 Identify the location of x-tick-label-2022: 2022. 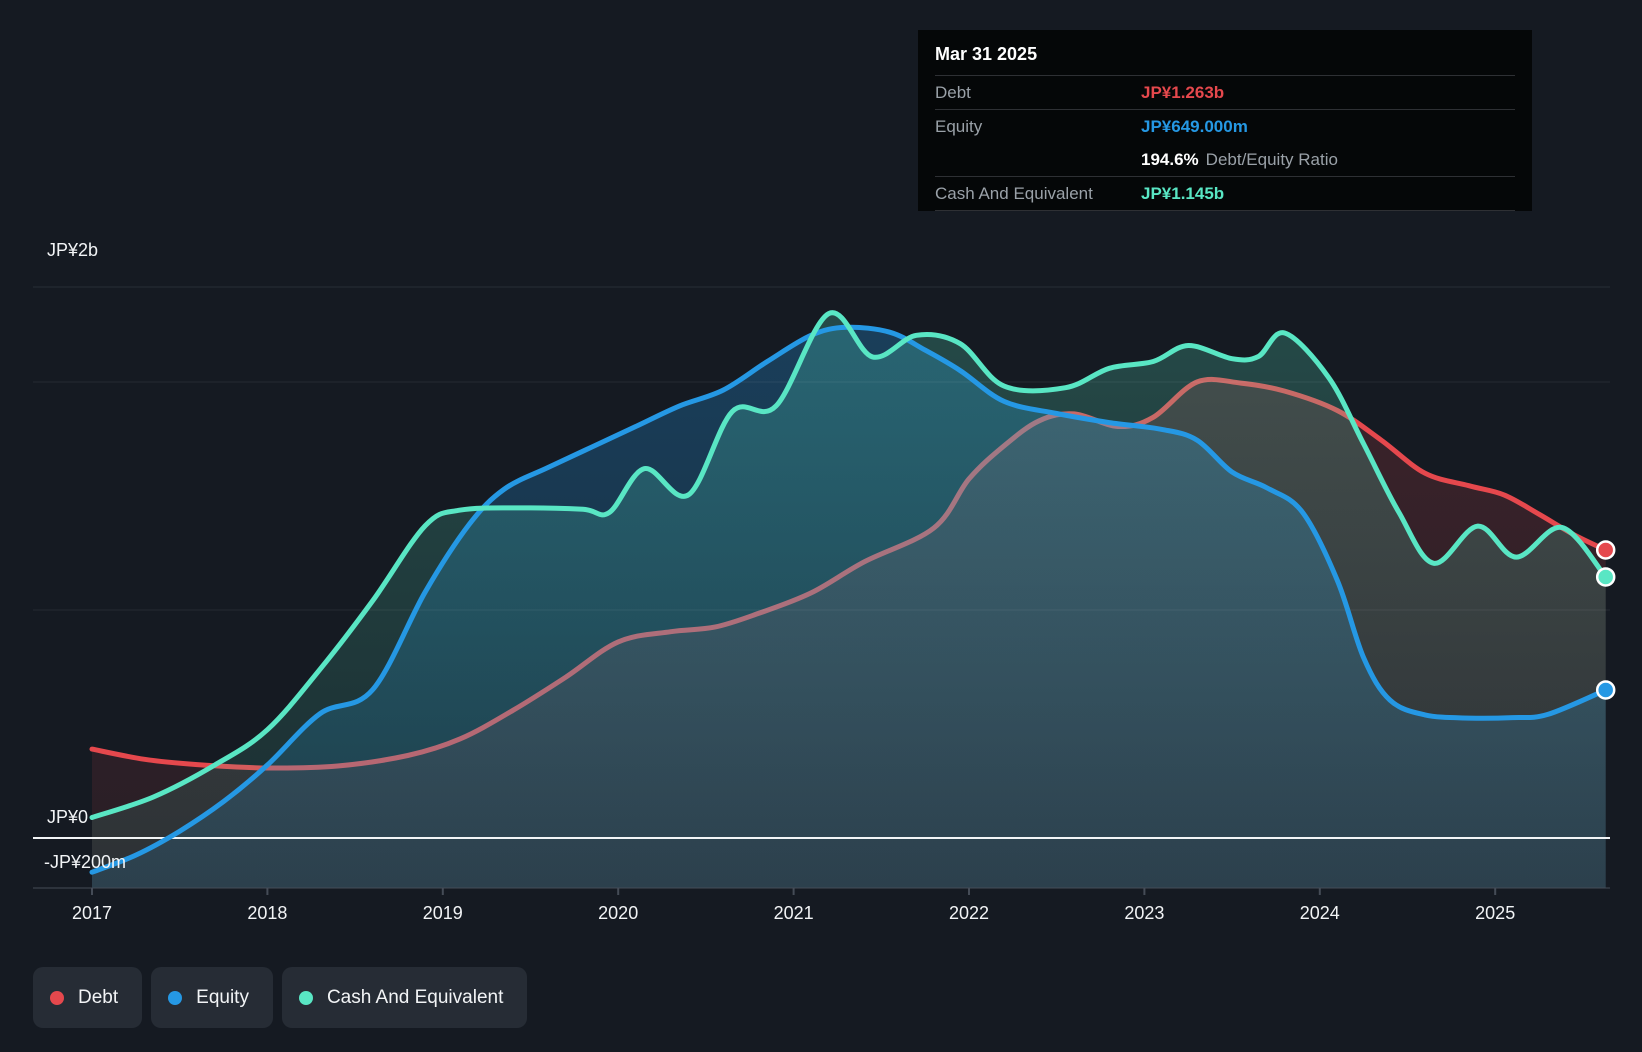
(969, 913).